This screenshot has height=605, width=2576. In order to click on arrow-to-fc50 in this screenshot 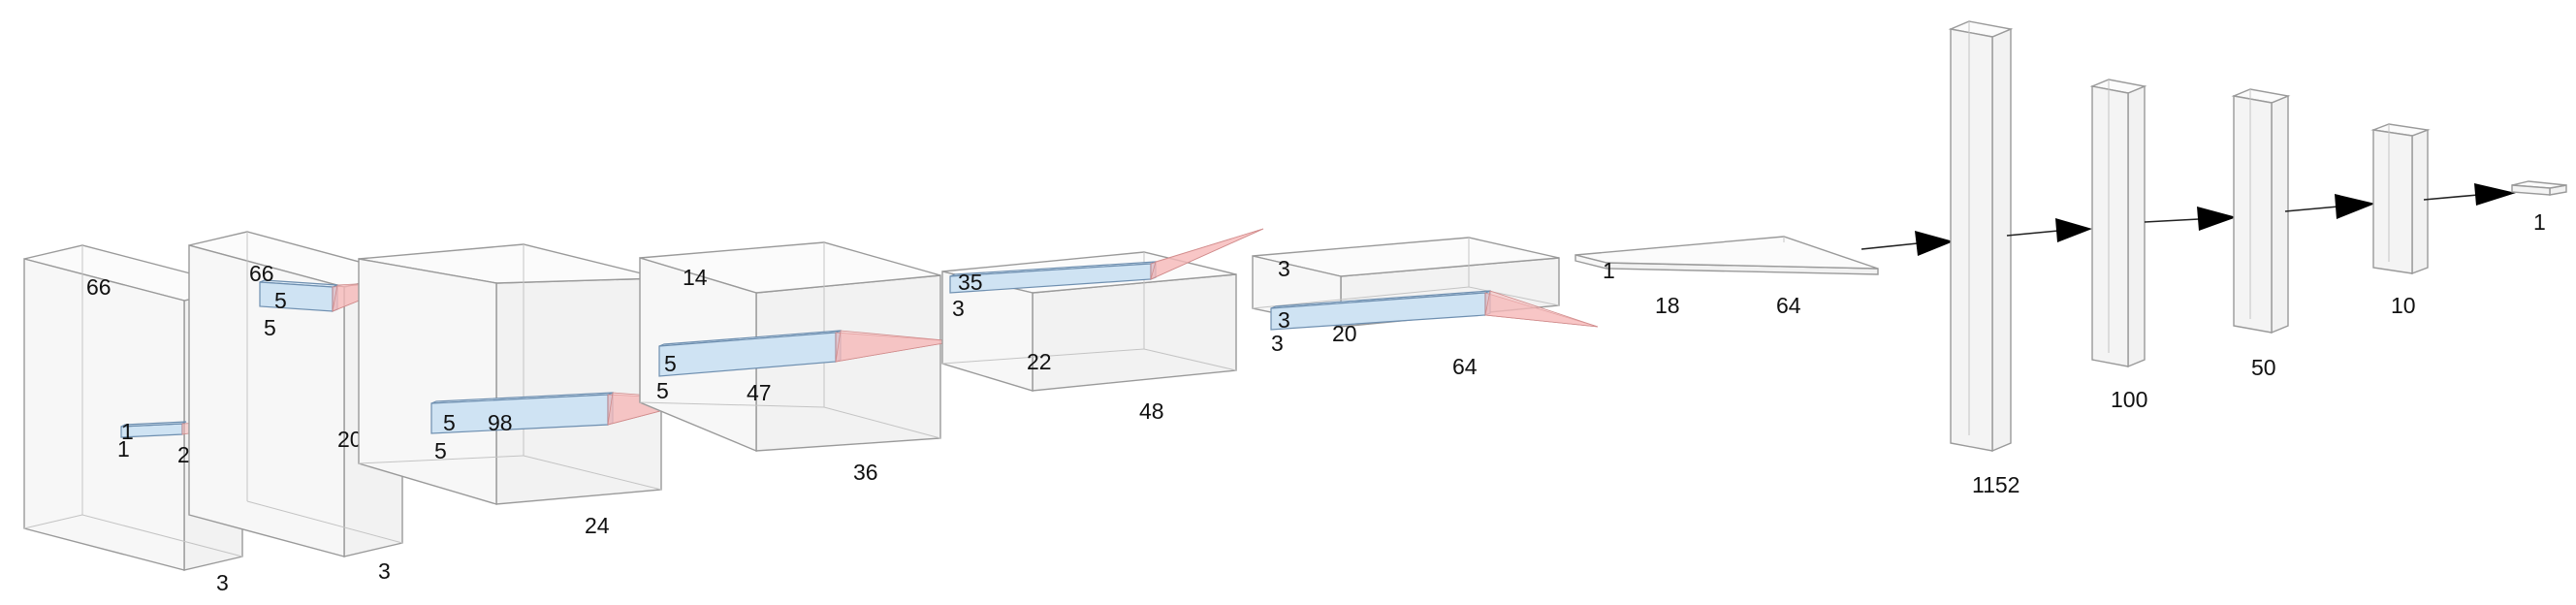, I will do `click(2190, 219)`.